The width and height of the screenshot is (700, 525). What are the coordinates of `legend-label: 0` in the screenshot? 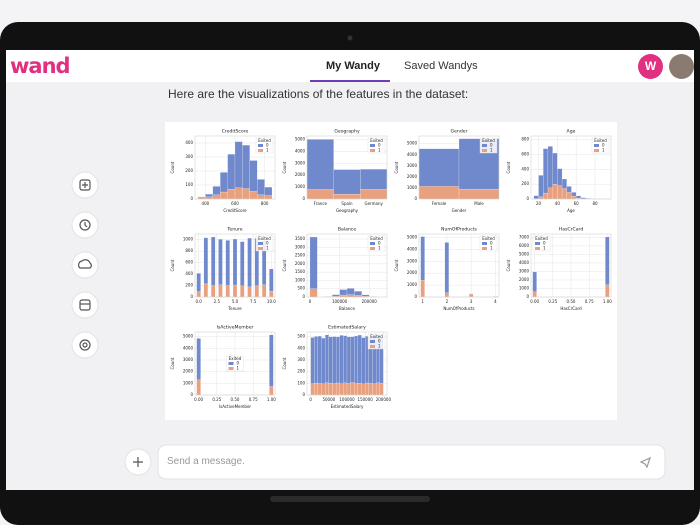 It's located at (603, 145).